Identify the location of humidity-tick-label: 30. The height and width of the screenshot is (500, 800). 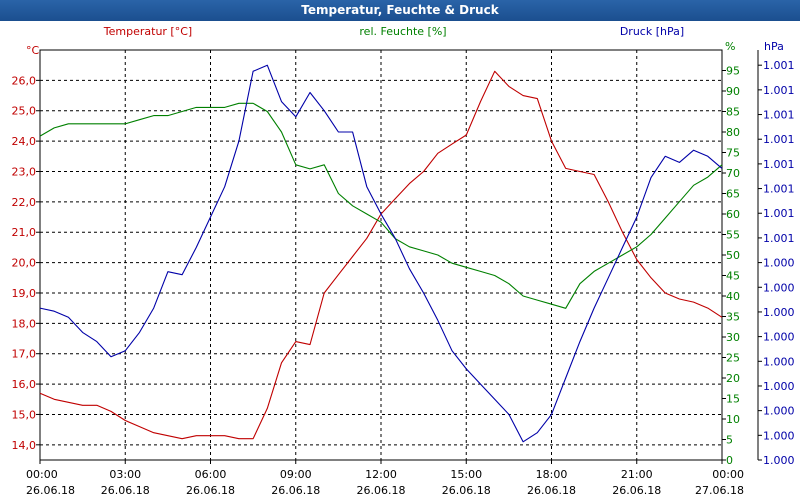
(733, 337).